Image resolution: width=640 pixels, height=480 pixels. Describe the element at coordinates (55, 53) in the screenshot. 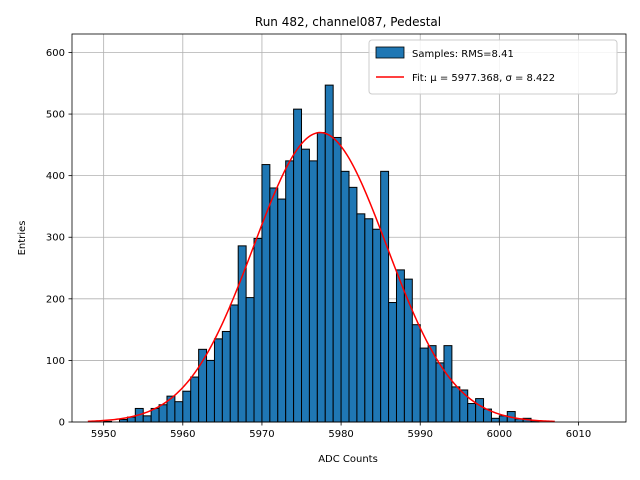

I see `y-tick-label: 600` at that location.